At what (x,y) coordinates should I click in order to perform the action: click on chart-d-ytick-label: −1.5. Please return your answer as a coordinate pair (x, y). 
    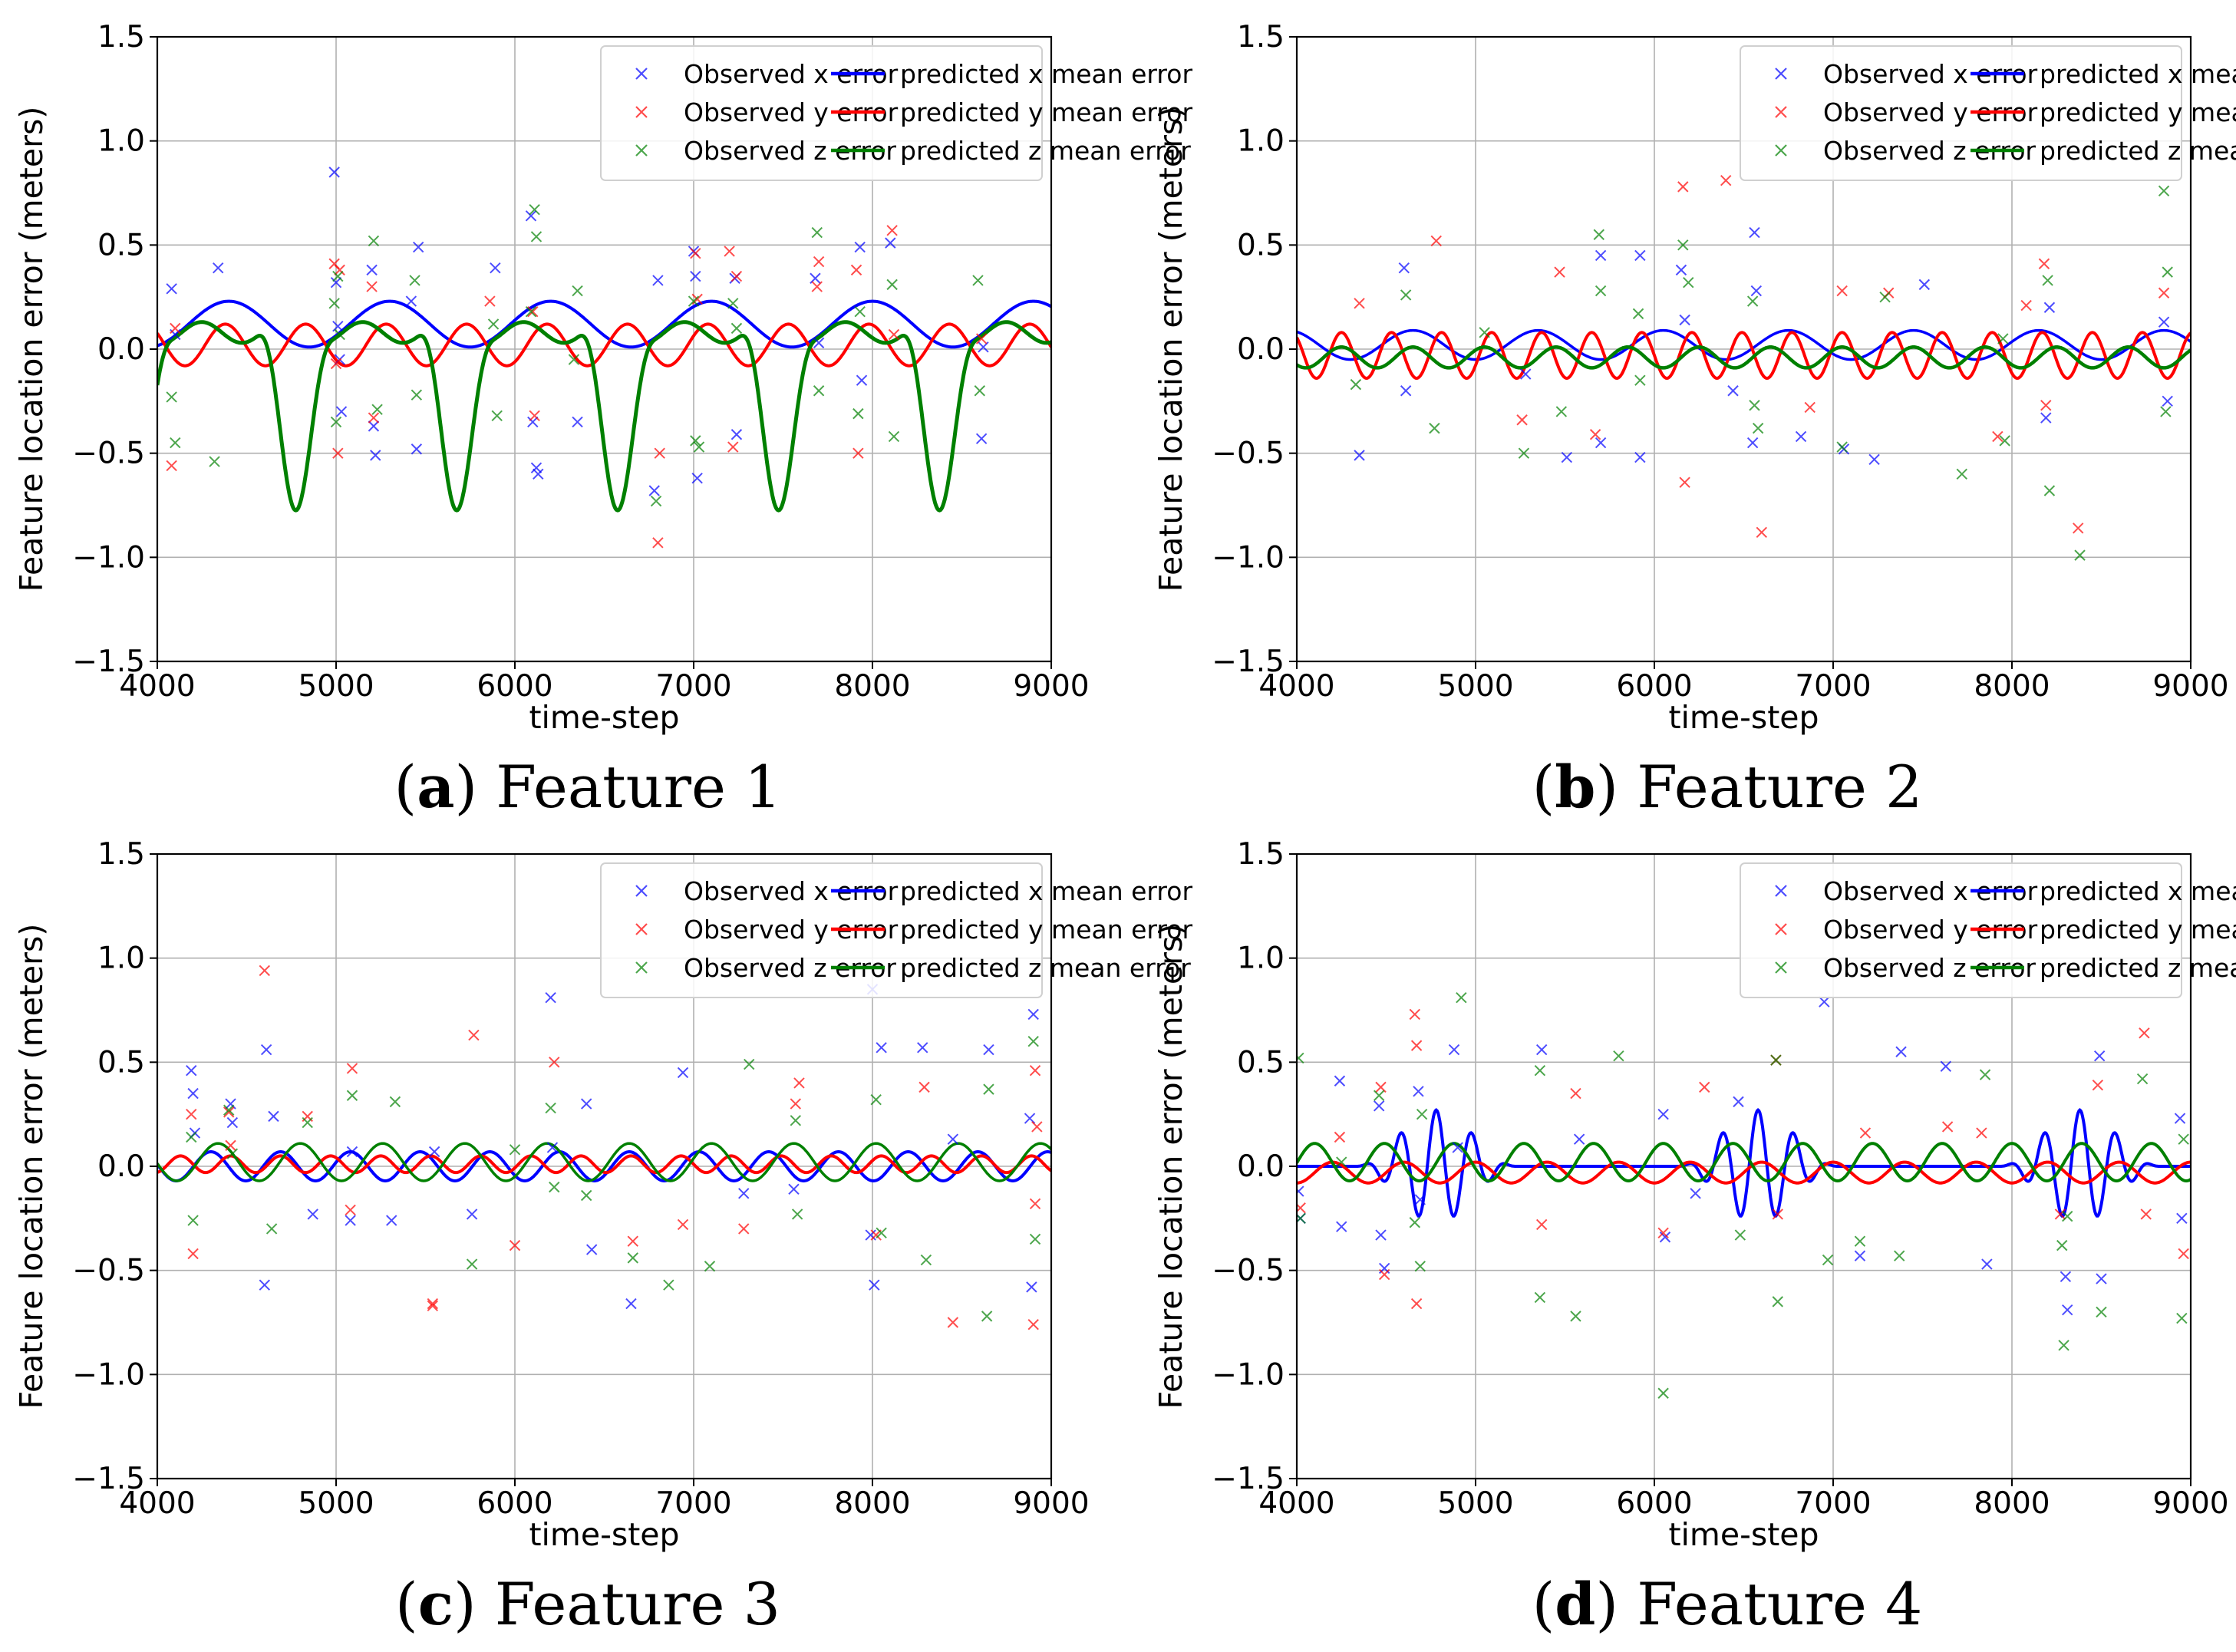
    Looking at the image, I should click on (1248, 1479).